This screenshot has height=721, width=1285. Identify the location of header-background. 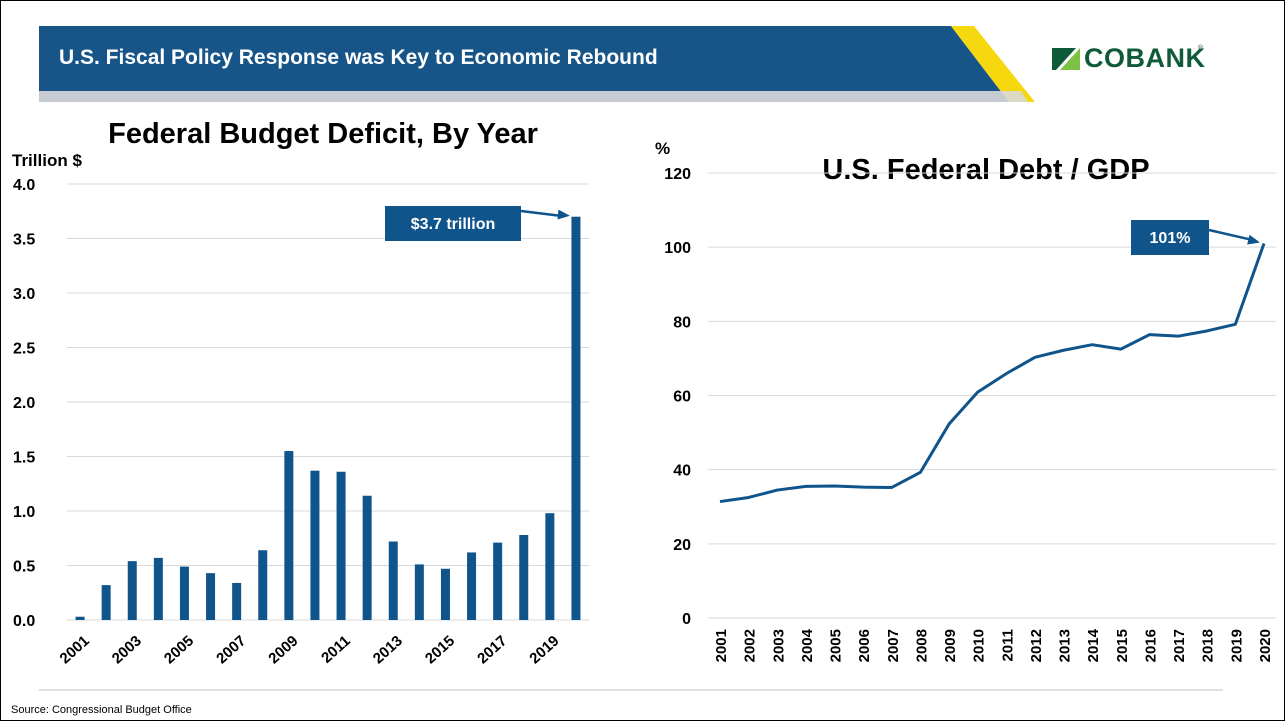
(537, 64).